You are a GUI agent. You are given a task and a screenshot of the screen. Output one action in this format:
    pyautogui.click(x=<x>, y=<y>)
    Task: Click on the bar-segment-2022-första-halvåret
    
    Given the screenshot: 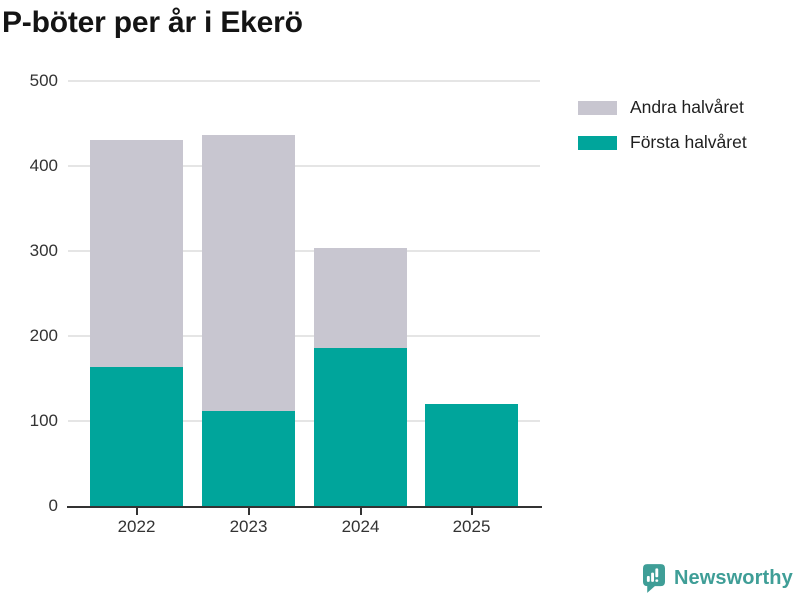 What is the action you would take?
    pyautogui.click(x=136, y=436)
    